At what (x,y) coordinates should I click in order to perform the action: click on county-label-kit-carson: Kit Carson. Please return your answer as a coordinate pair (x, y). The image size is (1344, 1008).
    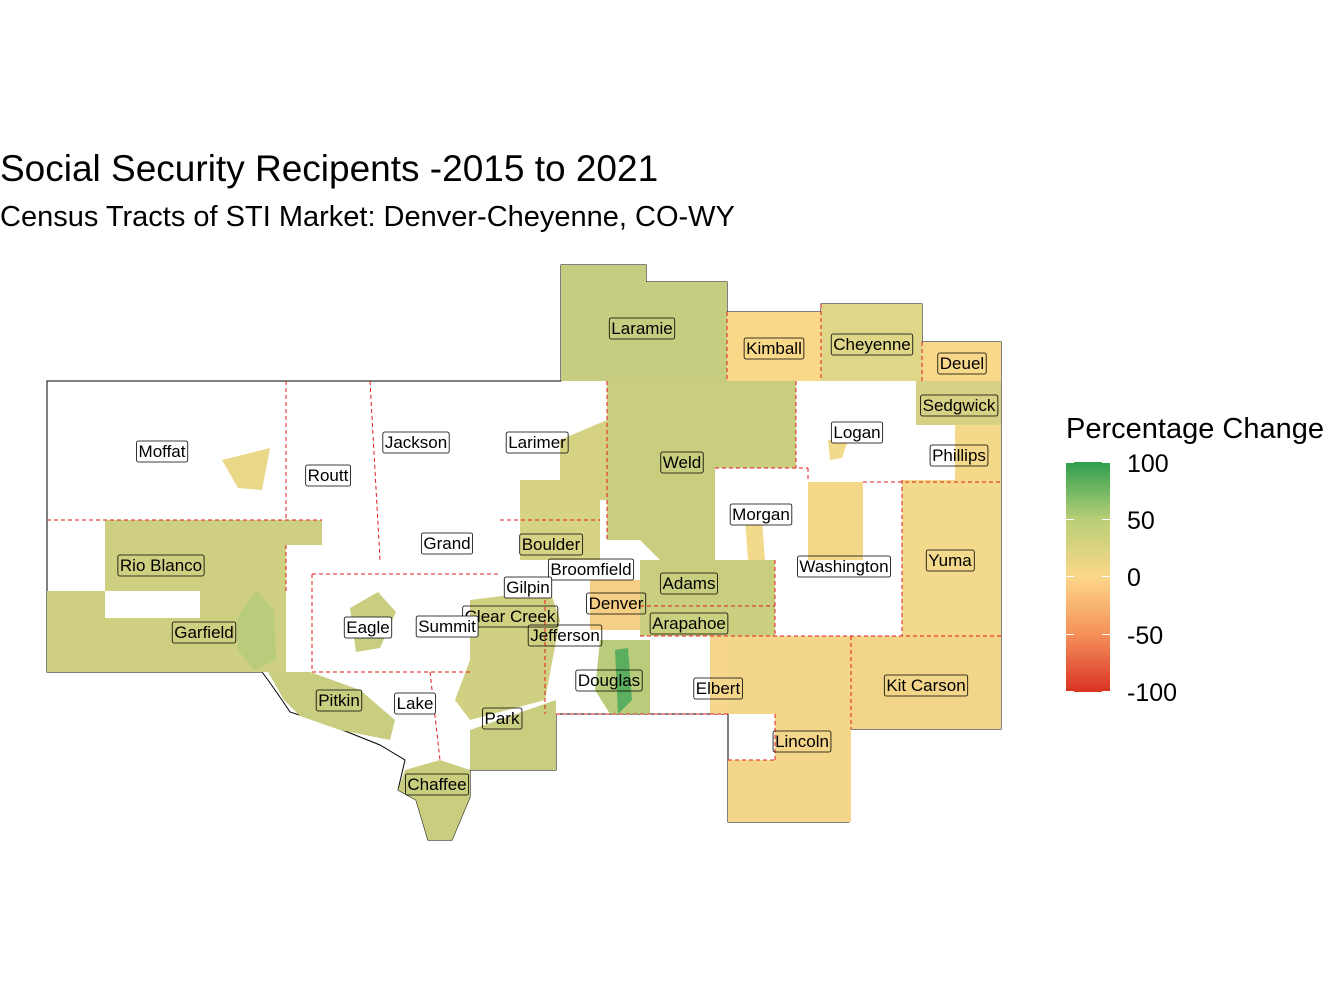
    Looking at the image, I should click on (926, 685).